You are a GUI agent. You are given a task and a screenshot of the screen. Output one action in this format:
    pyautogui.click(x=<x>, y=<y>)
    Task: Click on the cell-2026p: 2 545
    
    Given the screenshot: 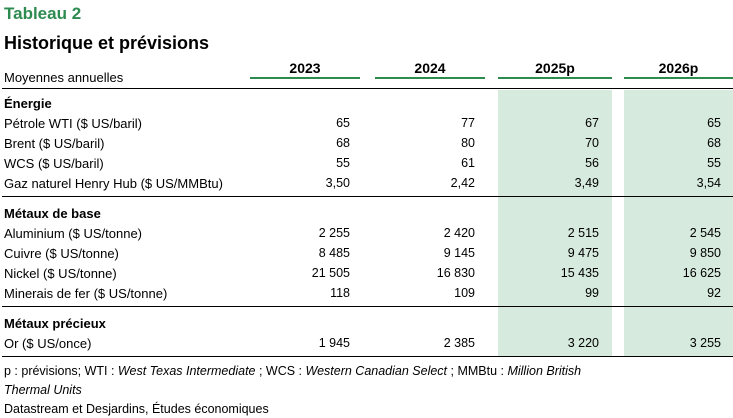 What is the action you would take?
    pyautogui.click(x=705, y=233)
    